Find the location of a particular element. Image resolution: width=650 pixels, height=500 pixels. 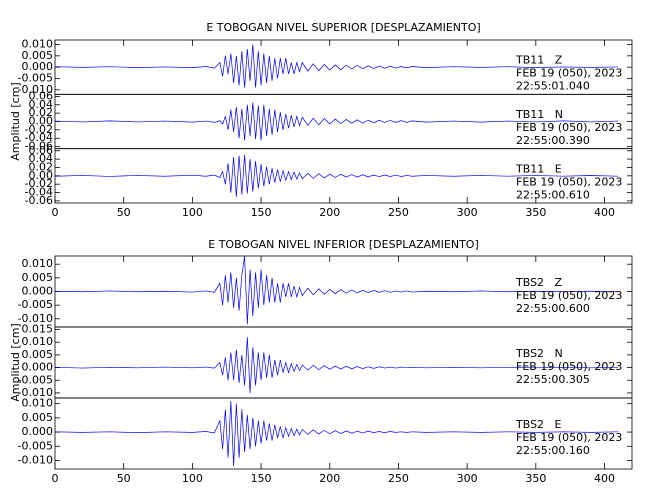

trace-time: 22:55:00.160 is located at coordinates (553, 450).